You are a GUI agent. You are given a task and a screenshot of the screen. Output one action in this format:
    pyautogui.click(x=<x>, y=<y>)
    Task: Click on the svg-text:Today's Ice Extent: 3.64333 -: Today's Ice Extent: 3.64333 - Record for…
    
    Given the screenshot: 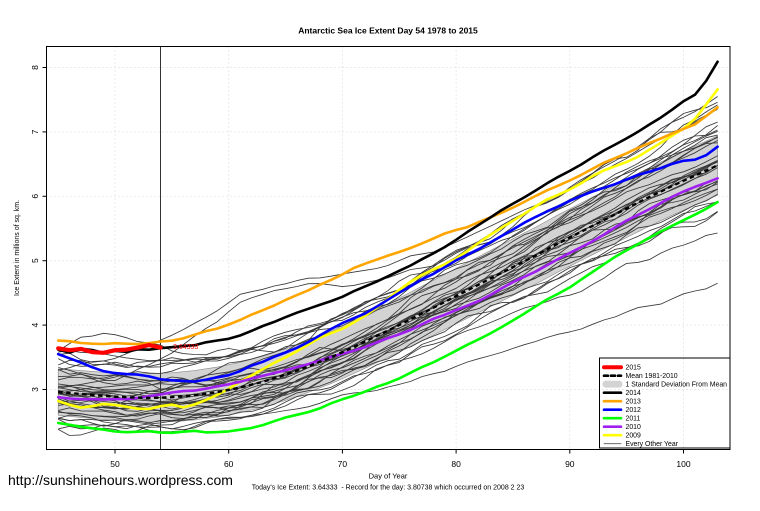 What is the action you would take?
    pyautogui.click(x=388, y=488)
    